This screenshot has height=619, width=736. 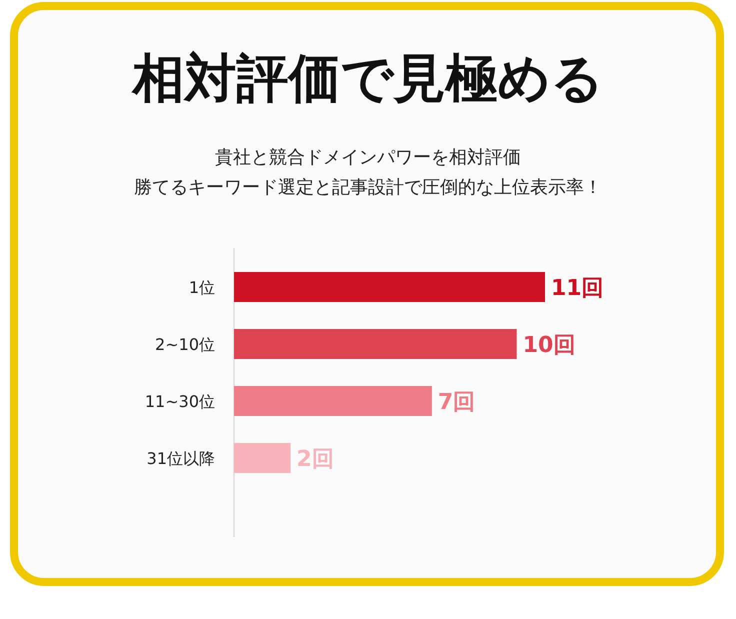 What do you see at coordinates (185, 344) in the screenshot?
I see `y-tick-label: 2~10位` at bounding box center [185, 344].